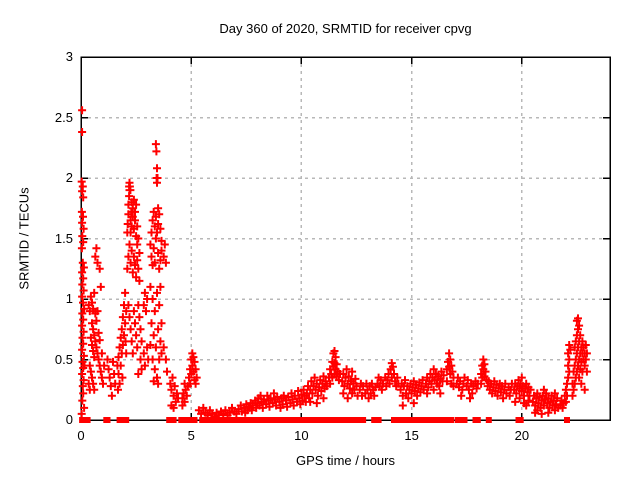 The height and width of the screenshot is (480, 640). I want to click on y-tick-label: 3, so click(69, 56).